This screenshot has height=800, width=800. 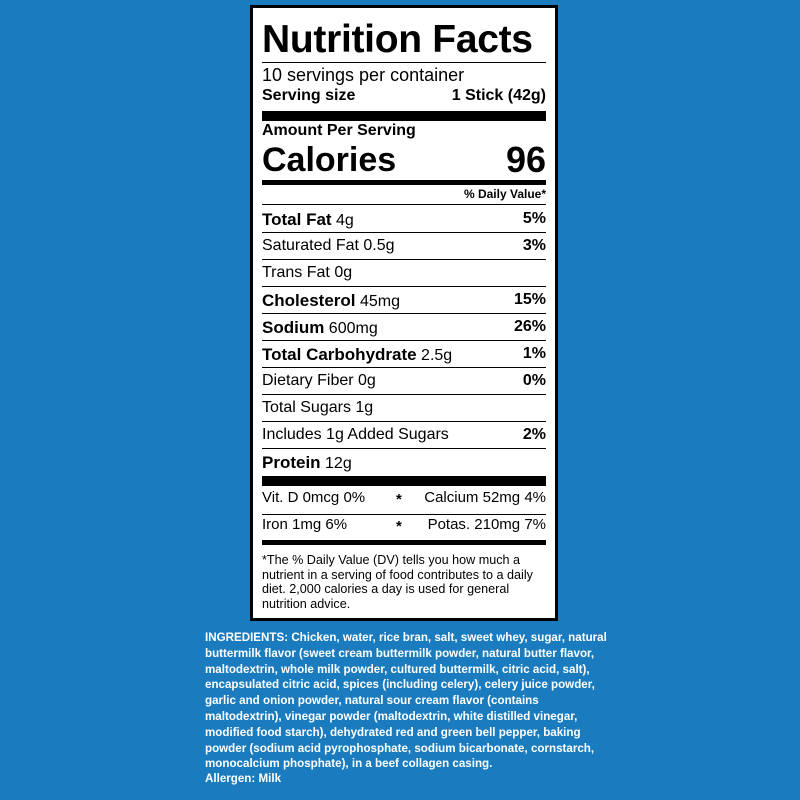 I want to click on calories-value: 96, so click(x=525, y=159).